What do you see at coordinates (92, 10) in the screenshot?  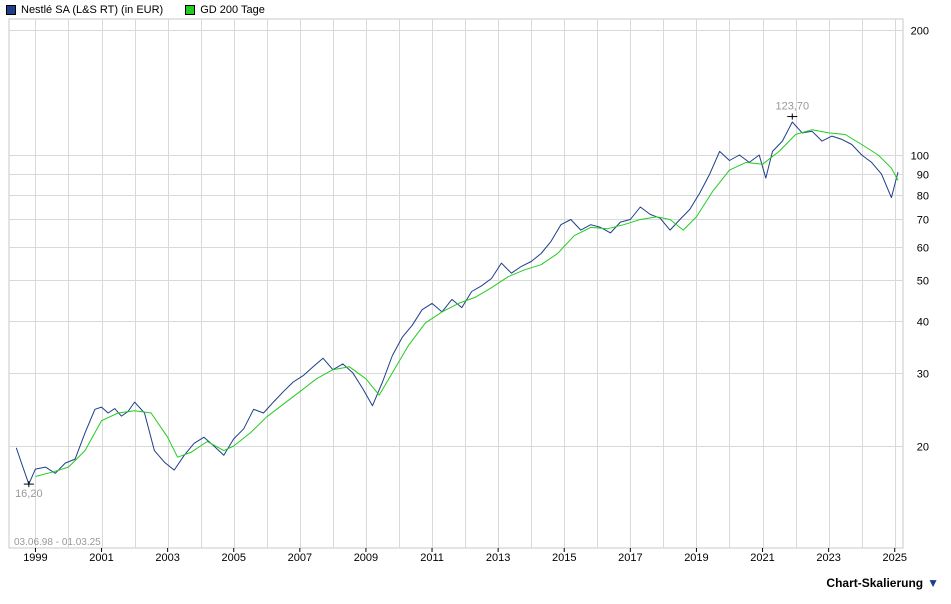 I see `legend-label-nestle: Nestlé SA (L&S RT) (in EUR)` at bounding box center [92, 10].